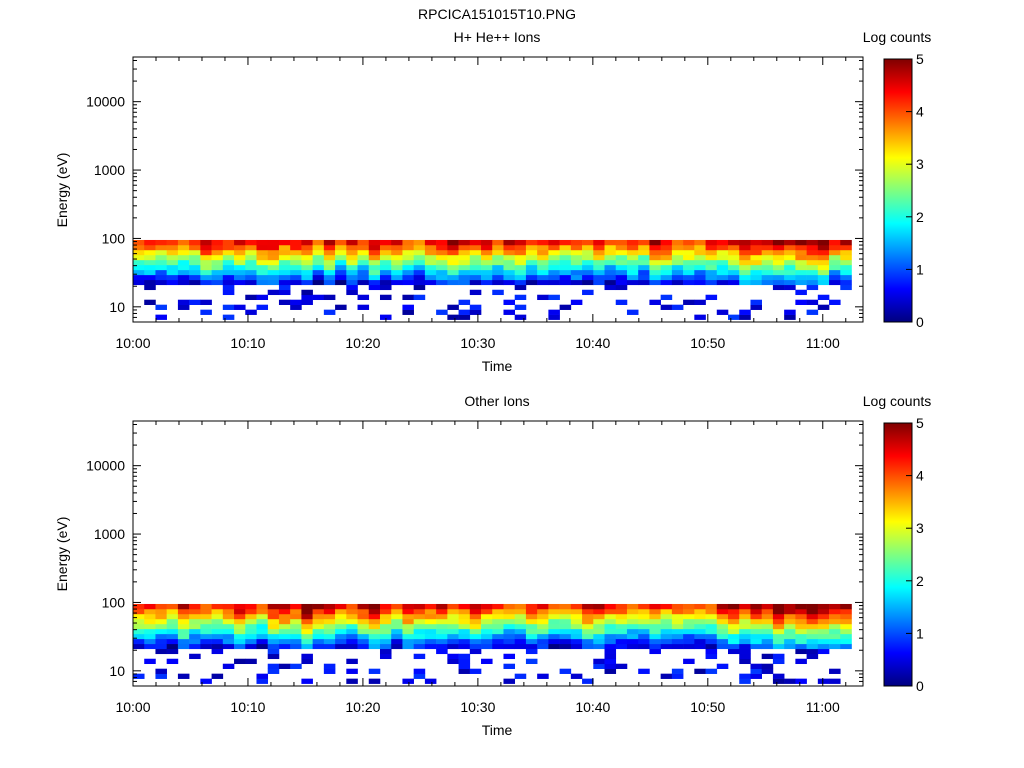  Describe the element at coordinates (898, 190) in the screenshot. I see `colorbar-gradient` at that location.